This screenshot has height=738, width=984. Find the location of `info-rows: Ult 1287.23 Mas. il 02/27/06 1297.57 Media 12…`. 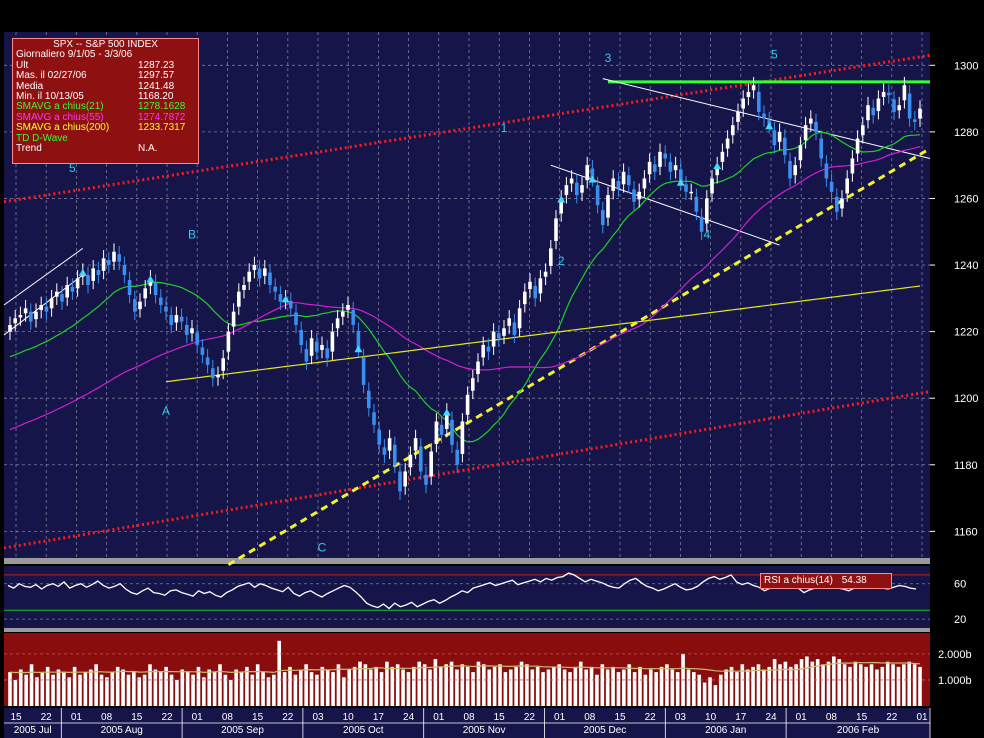

info-rows: Ult 1287.23 Mas. il 02/27/06 1297.57 Media 12… is located at coordinates (105, 107).